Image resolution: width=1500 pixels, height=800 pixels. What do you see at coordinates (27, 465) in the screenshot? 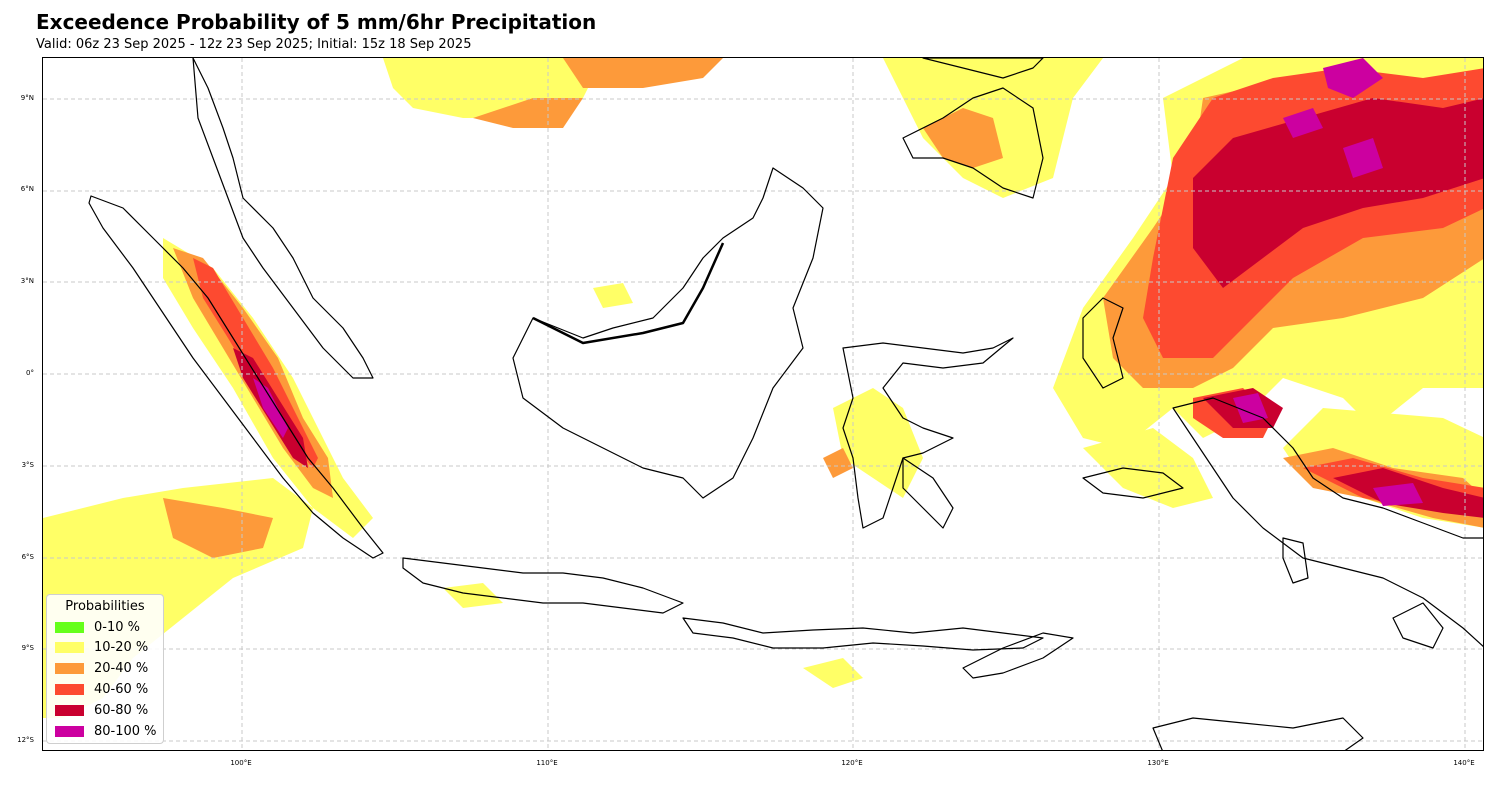
I see `lat-label-3s: 3°S` at bounding box center [27, 465].